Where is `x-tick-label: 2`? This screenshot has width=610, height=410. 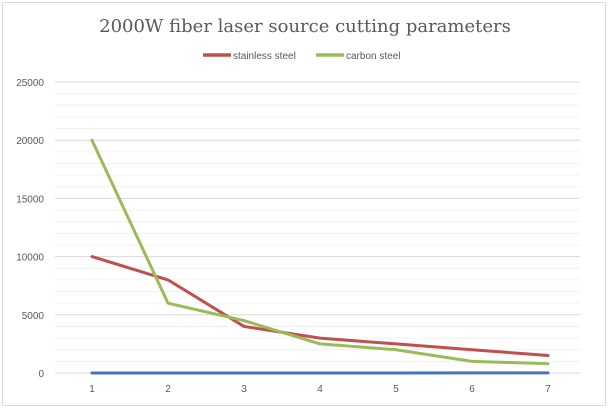
x-tick-label: 2 is located at coordinates (168, 389).